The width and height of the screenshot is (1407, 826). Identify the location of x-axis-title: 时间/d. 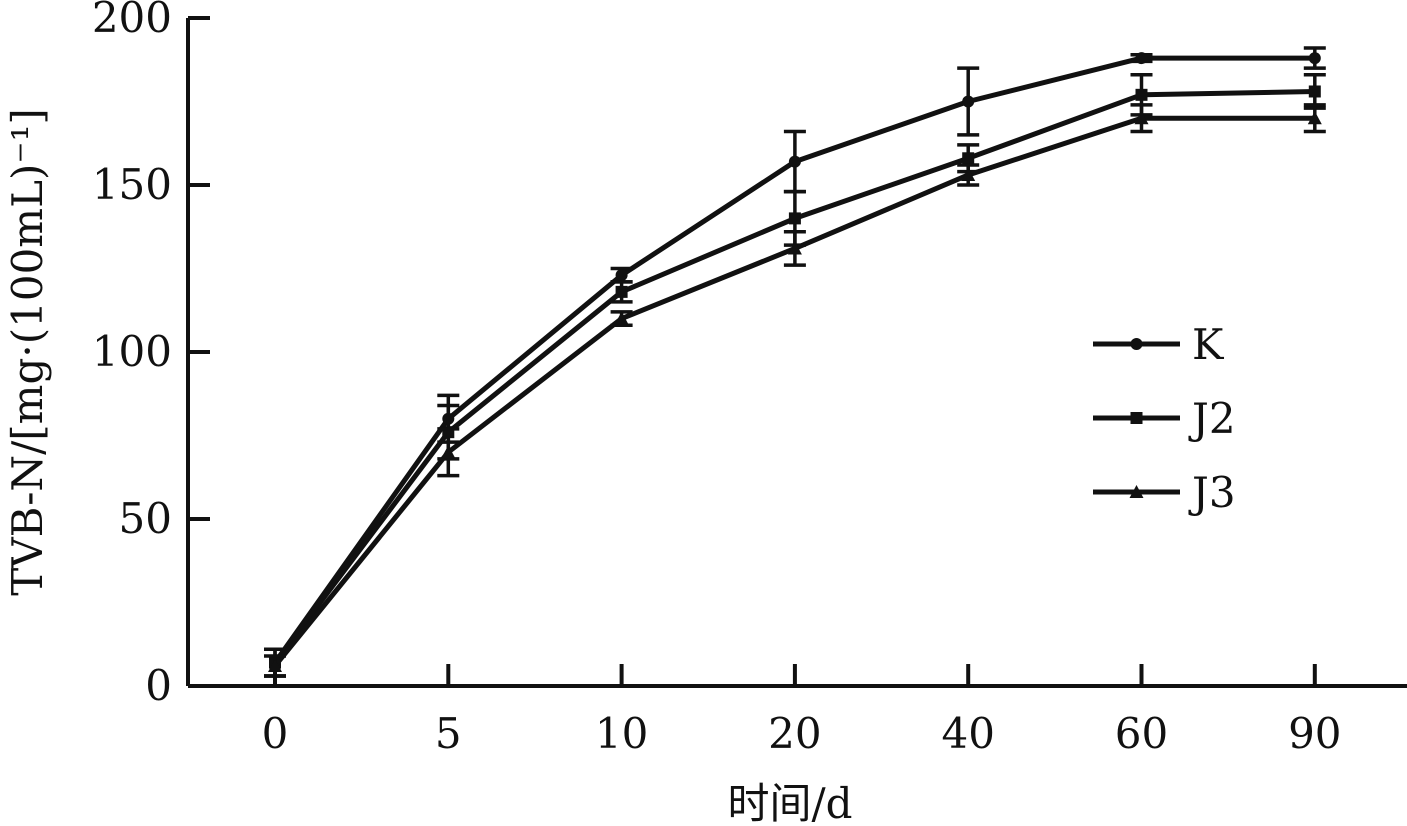
(789, 802).